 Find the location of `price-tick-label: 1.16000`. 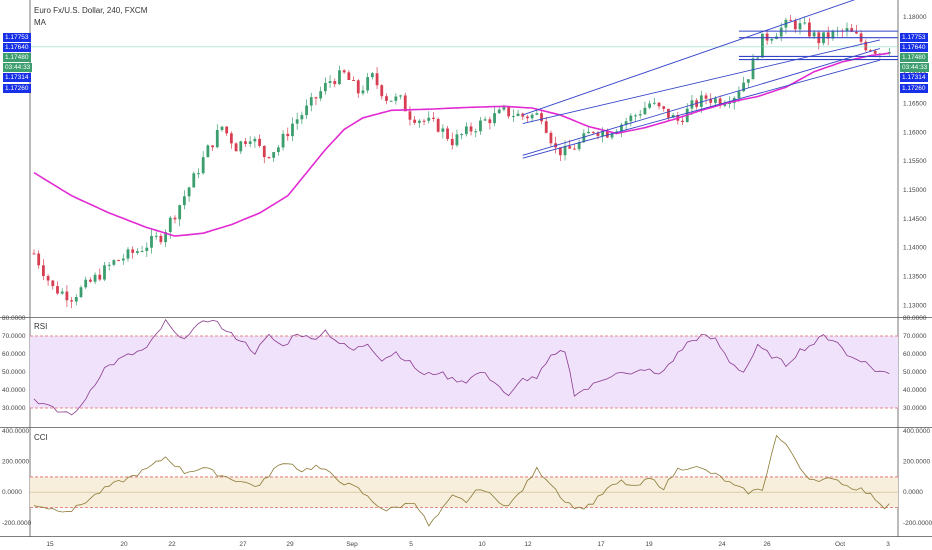

price-tick-label: 1.16000 is located at coordinates (915, 132).